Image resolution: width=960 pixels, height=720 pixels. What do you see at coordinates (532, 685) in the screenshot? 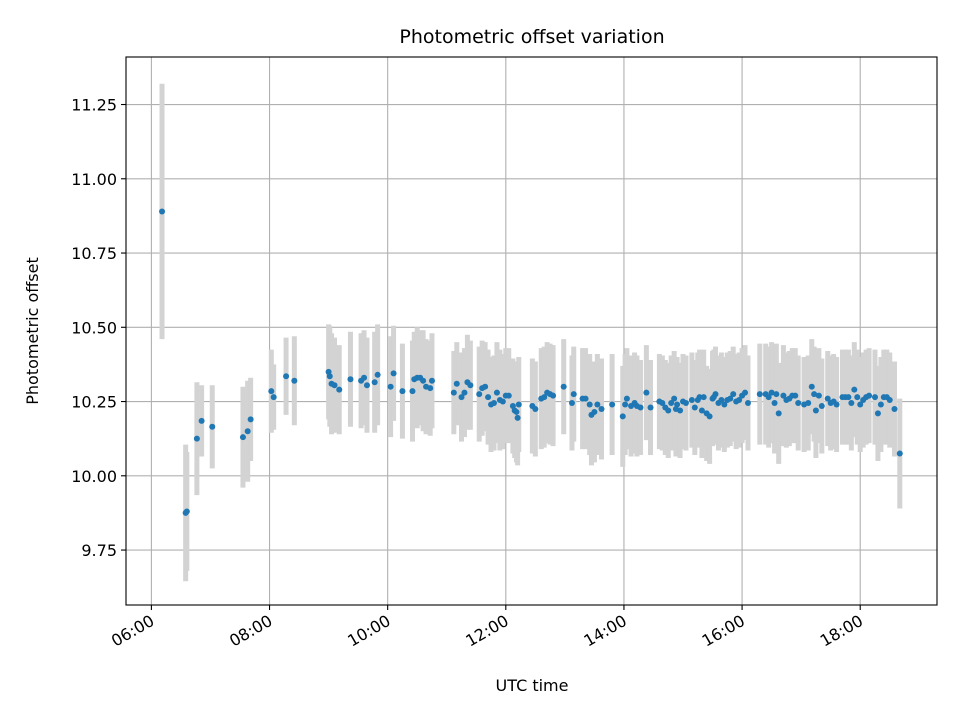
I see `x-axis-label: UTC time` at bounding box center [532, 685].